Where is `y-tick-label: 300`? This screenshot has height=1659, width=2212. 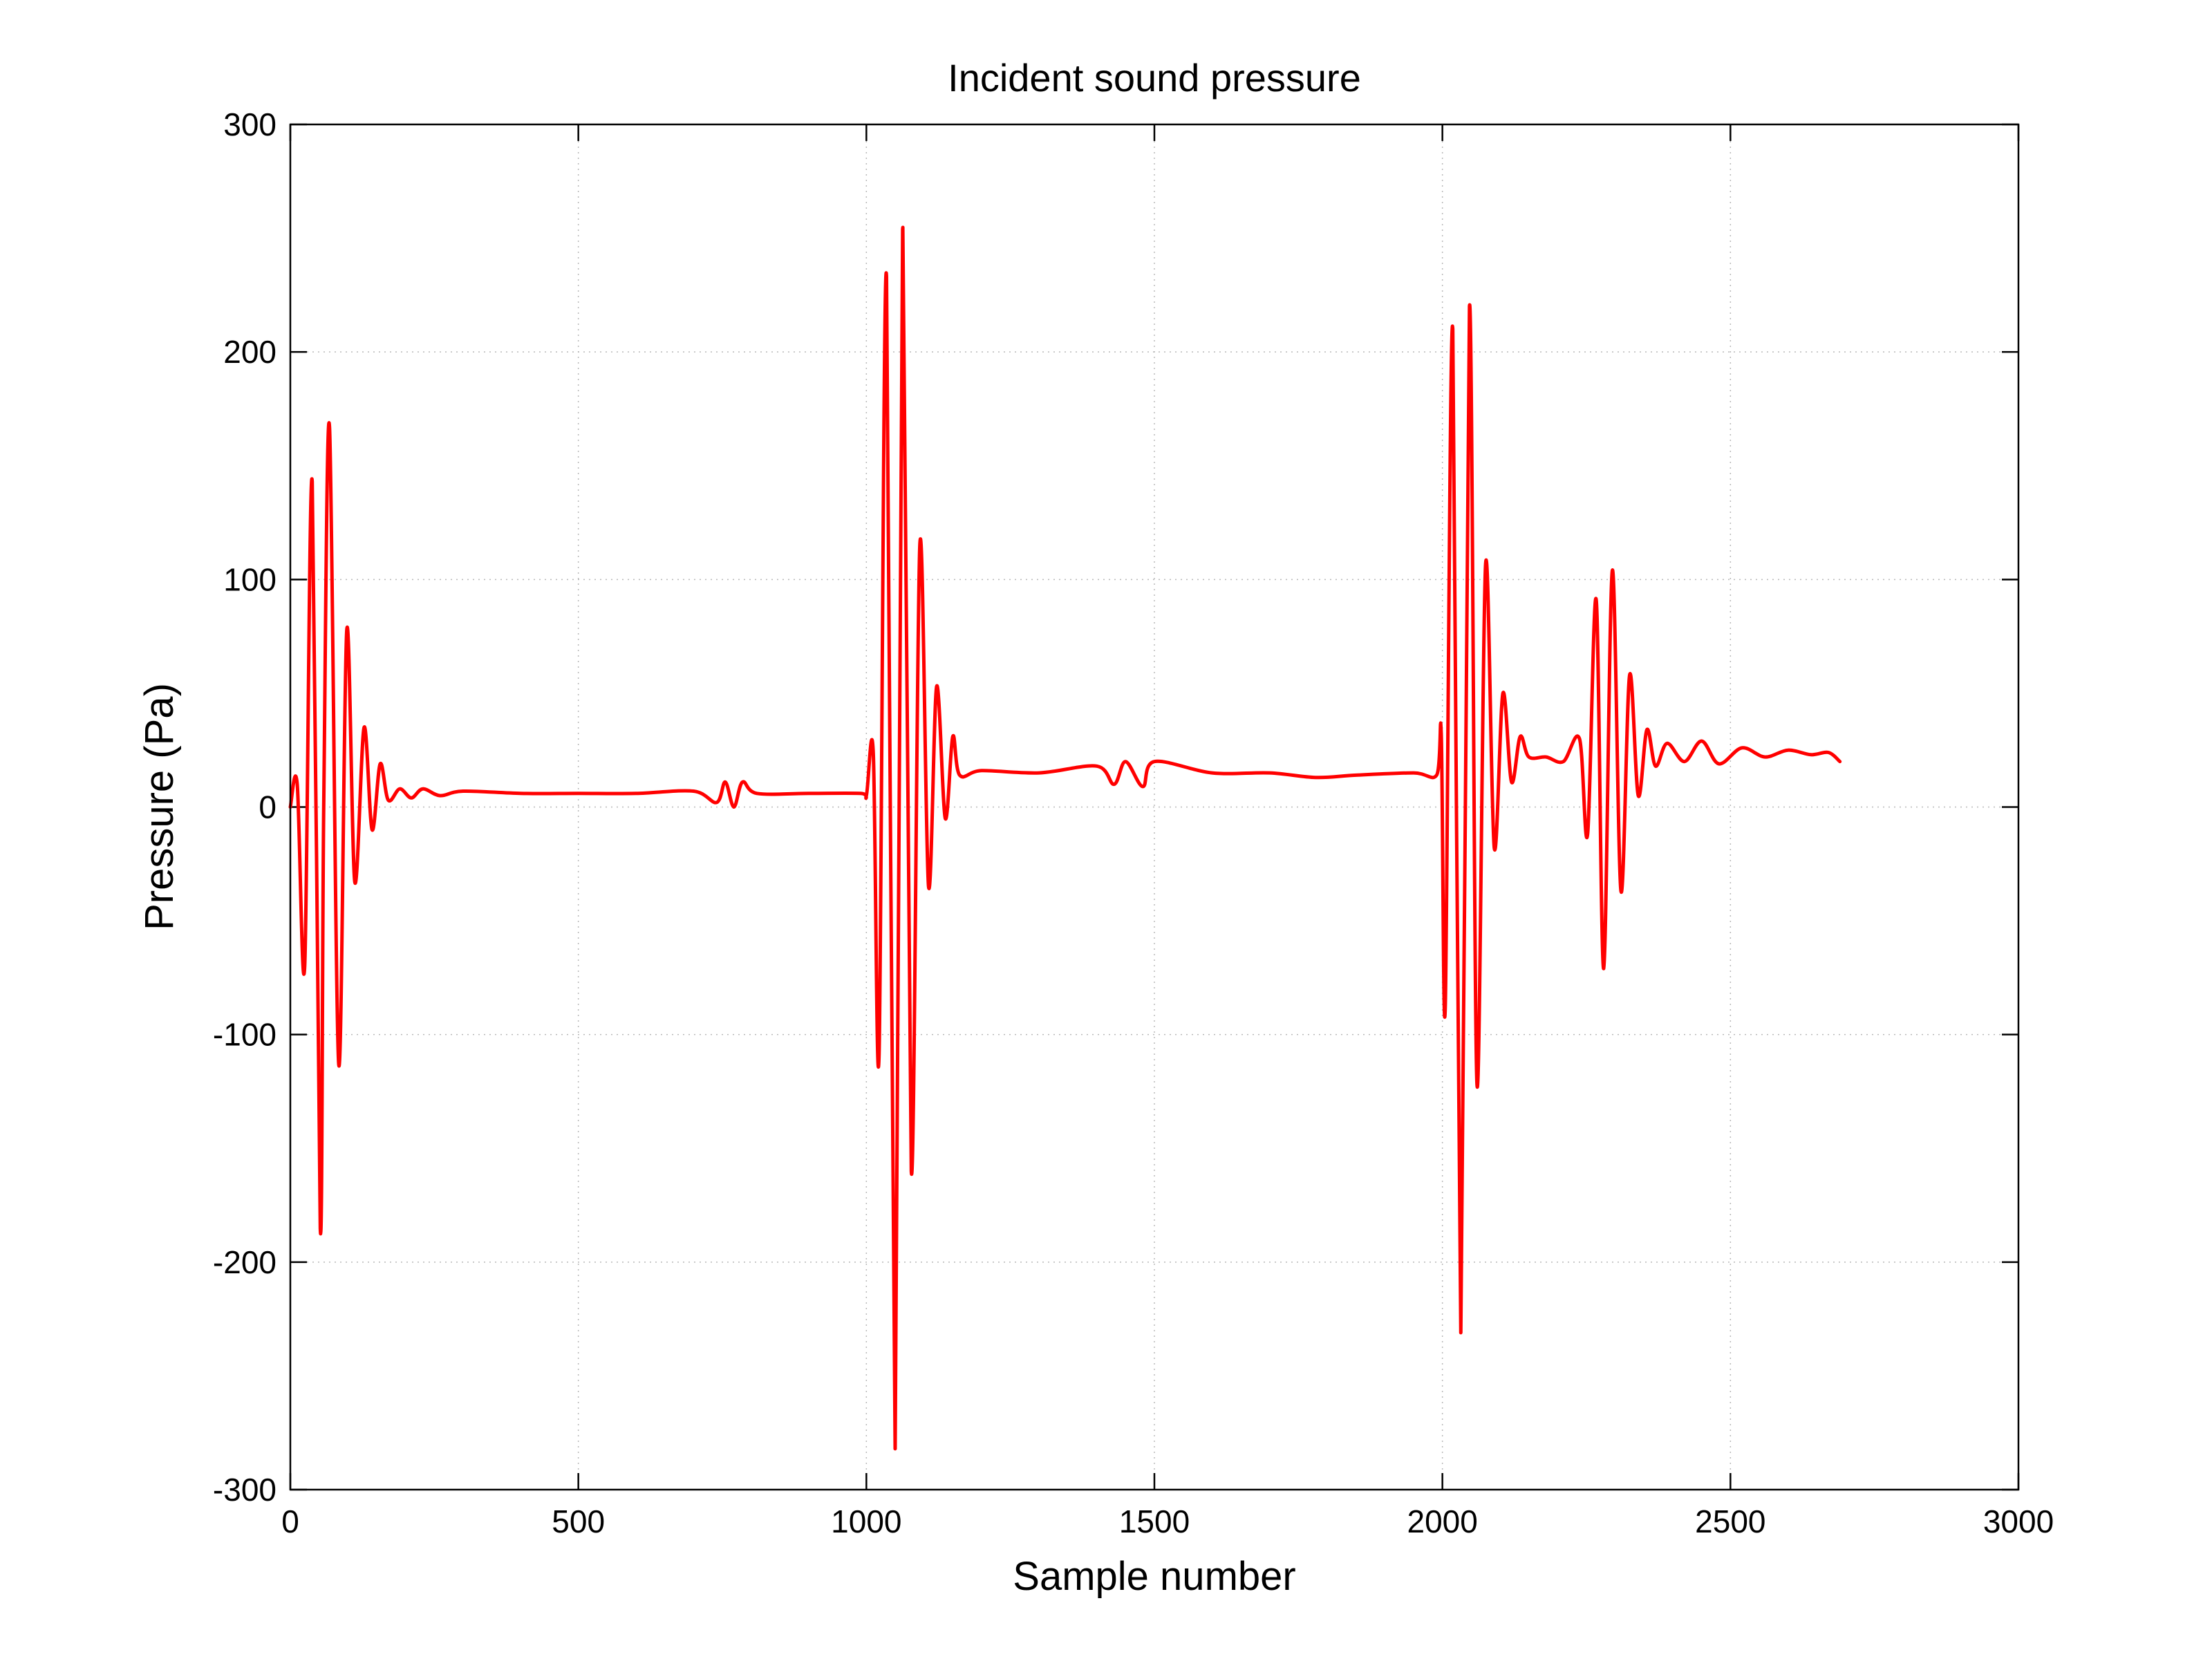 y-tick-label: 300 is located at coordinates (249, 124).